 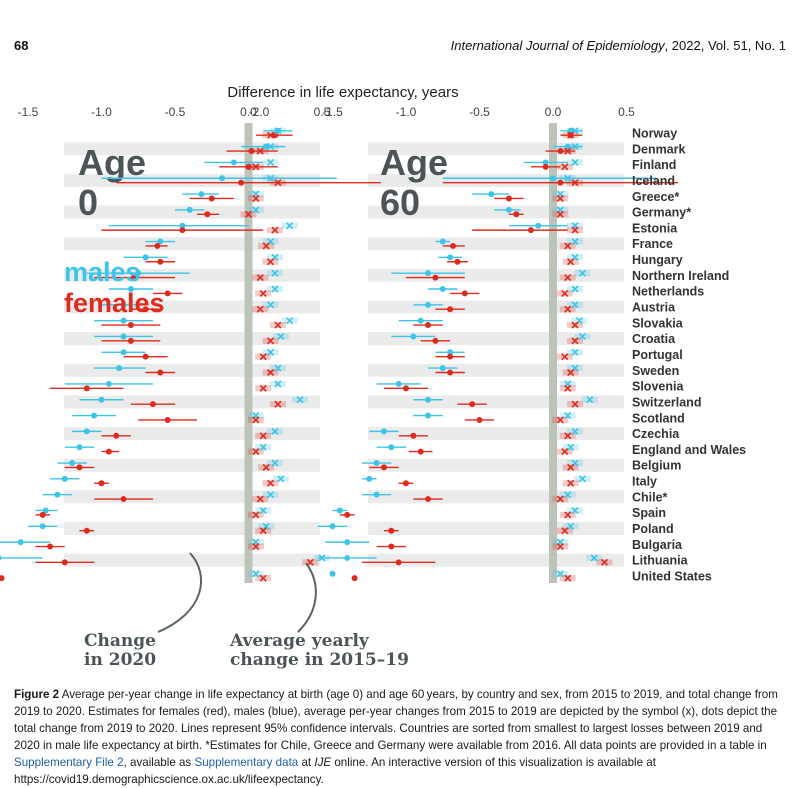 What do you see at coordinates (626, 112) in the screenshot?
I see `x-tick-label: 0.5` at bounding box center [626, 112].